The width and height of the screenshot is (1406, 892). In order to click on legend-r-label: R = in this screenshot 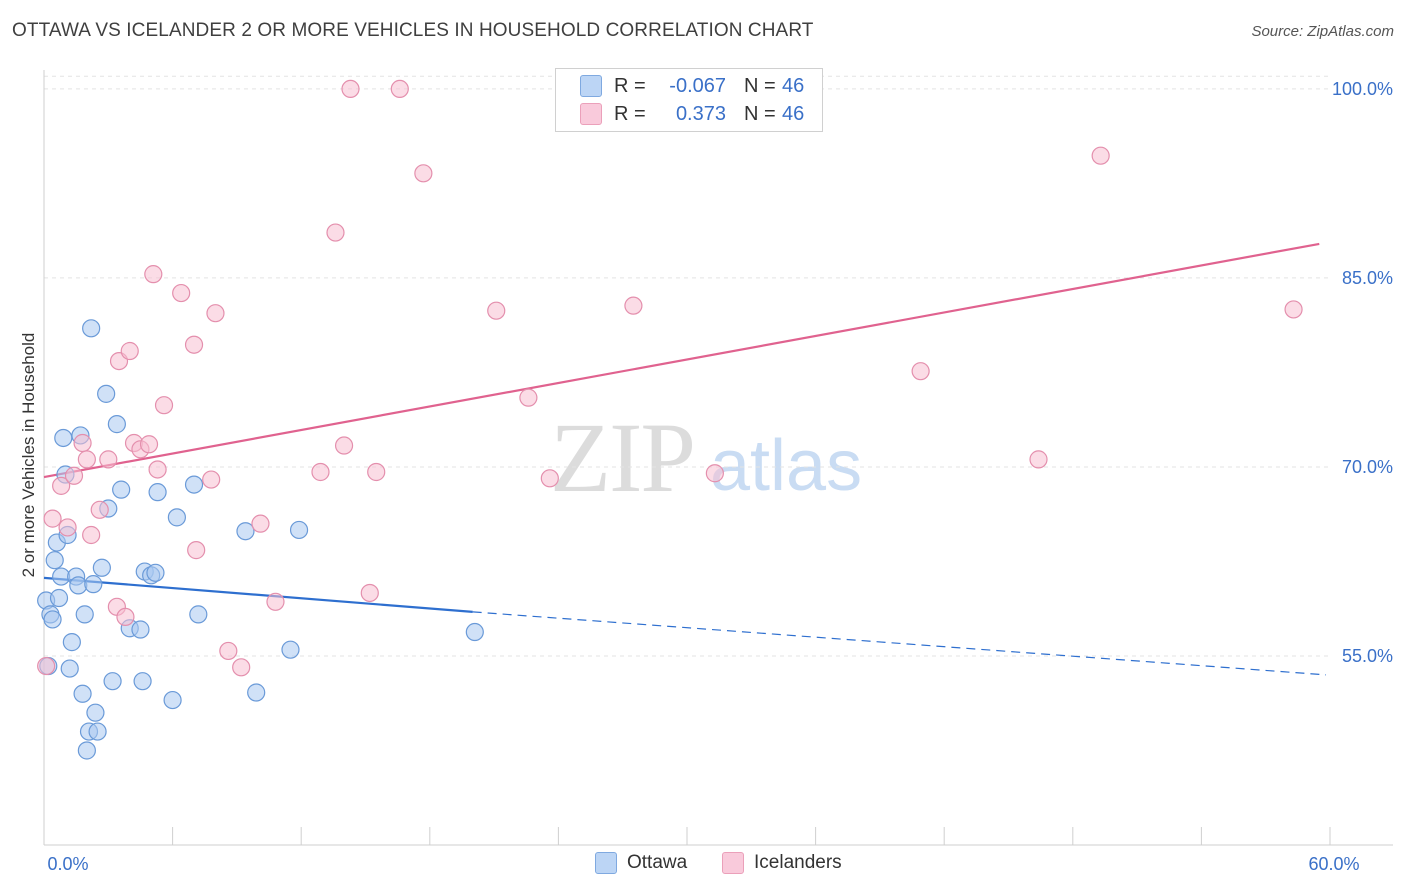, I will do `click(630, 113)`.